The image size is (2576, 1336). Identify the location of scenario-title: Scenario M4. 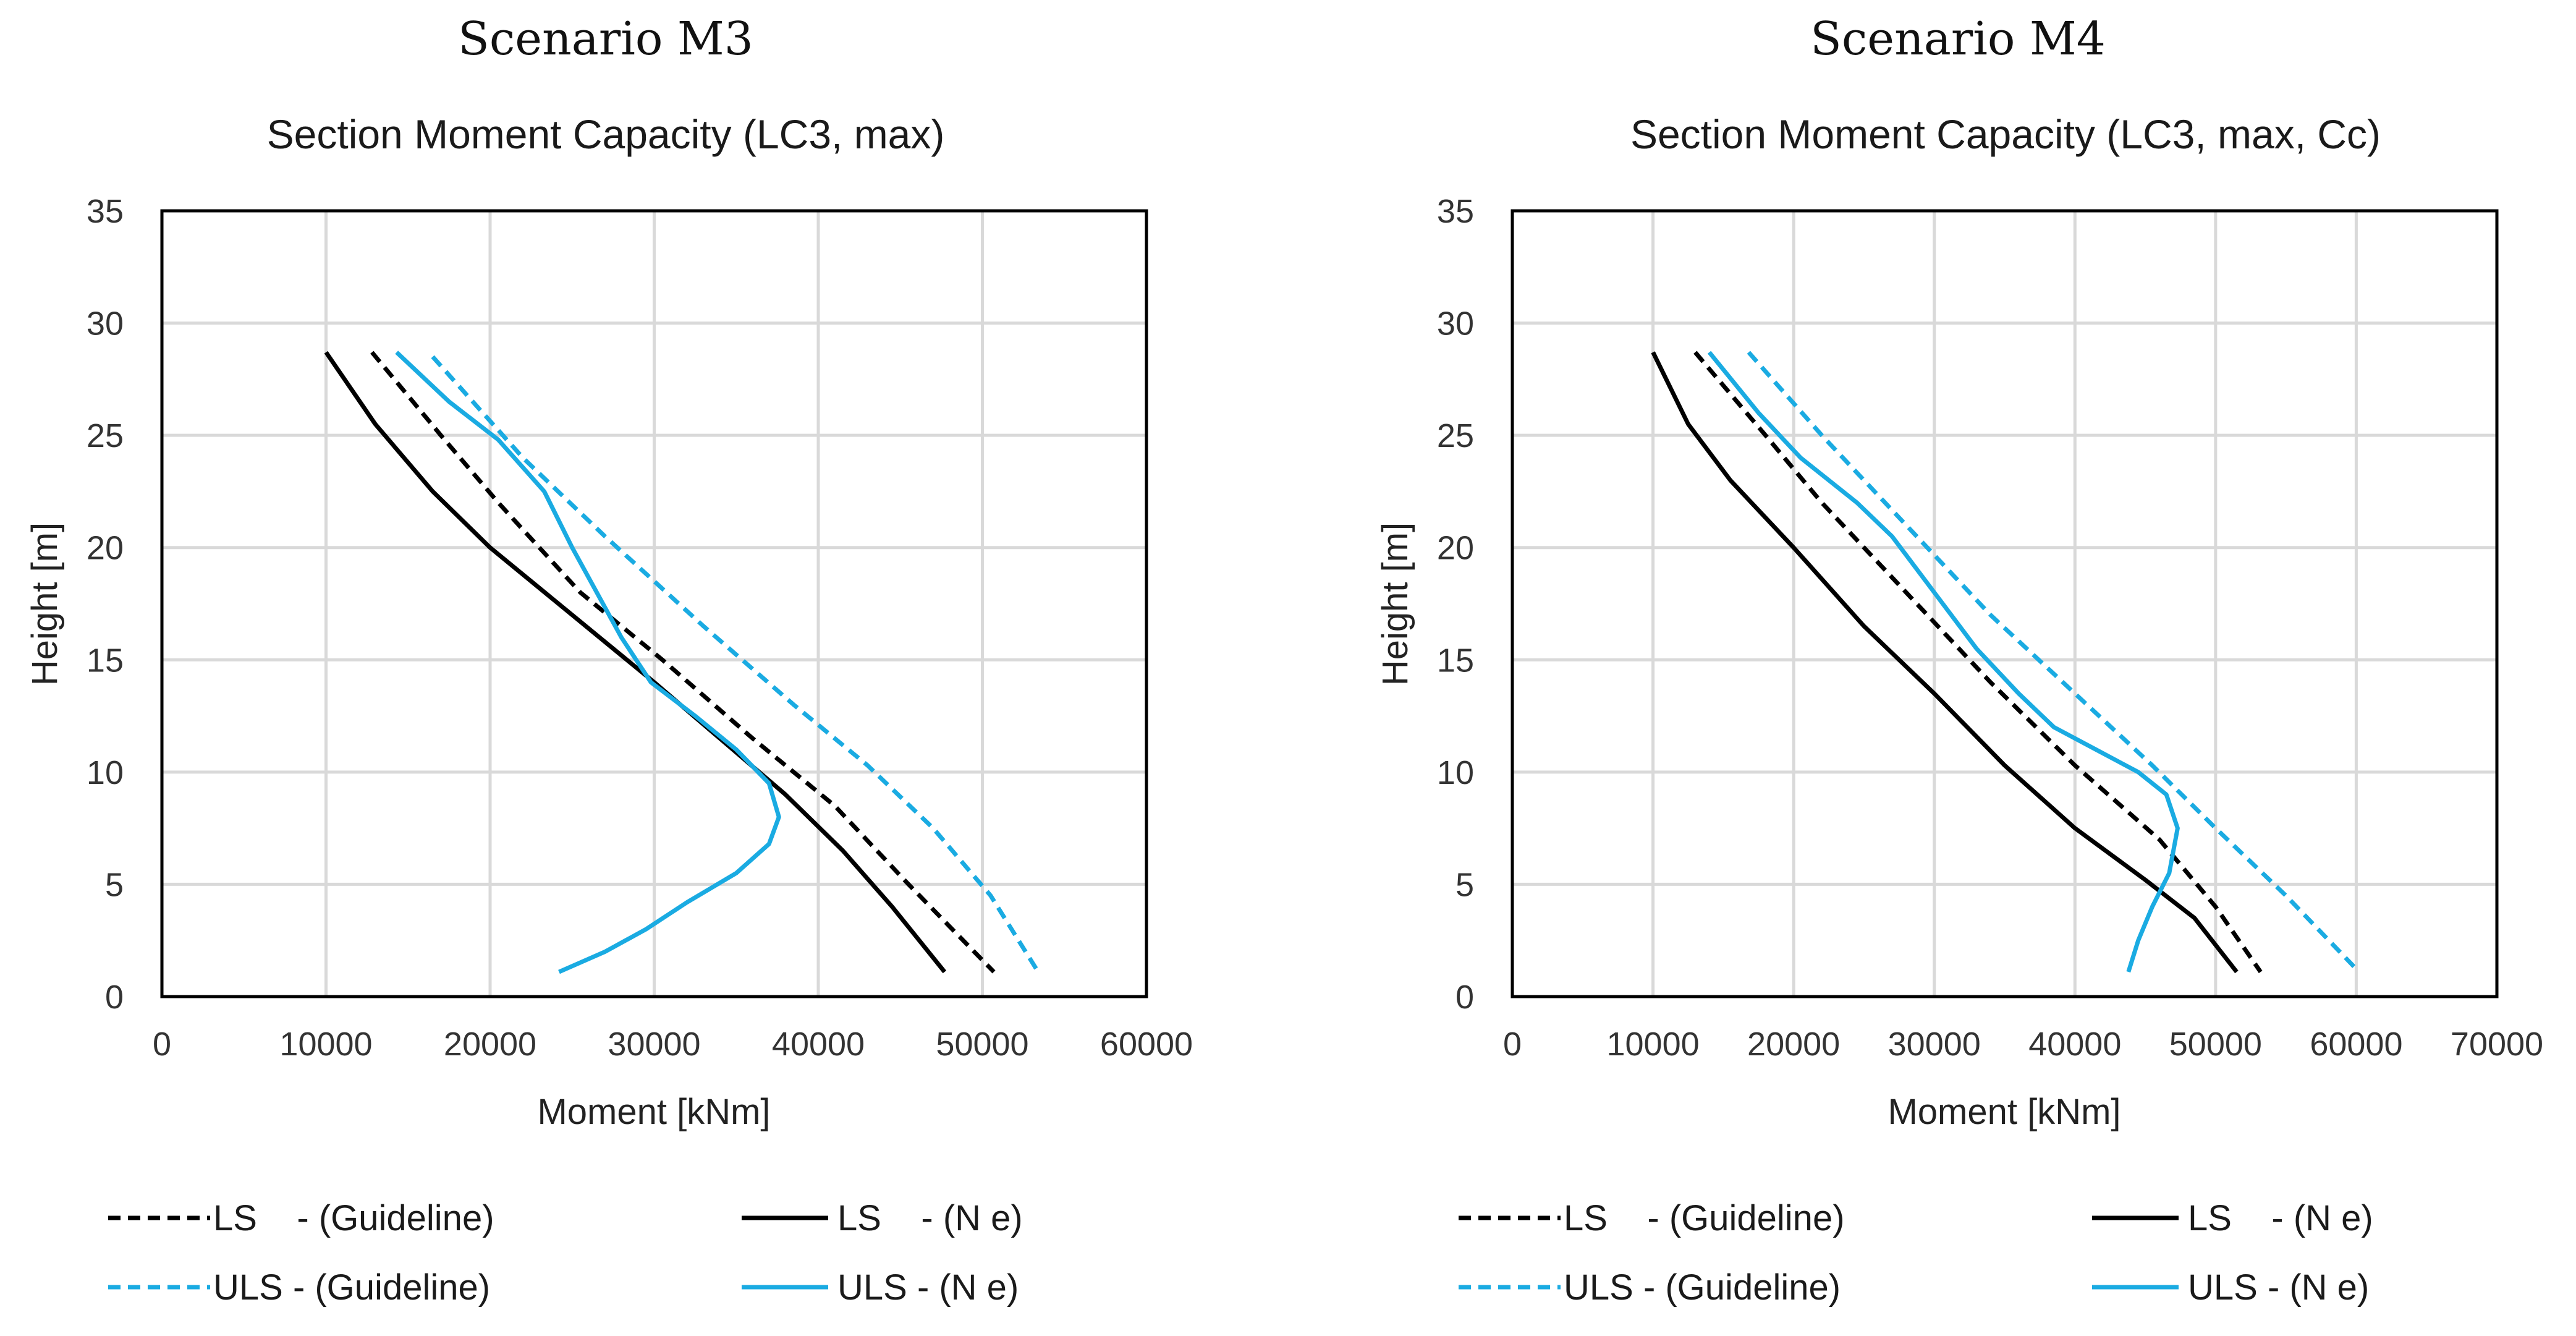
(1958, 39).